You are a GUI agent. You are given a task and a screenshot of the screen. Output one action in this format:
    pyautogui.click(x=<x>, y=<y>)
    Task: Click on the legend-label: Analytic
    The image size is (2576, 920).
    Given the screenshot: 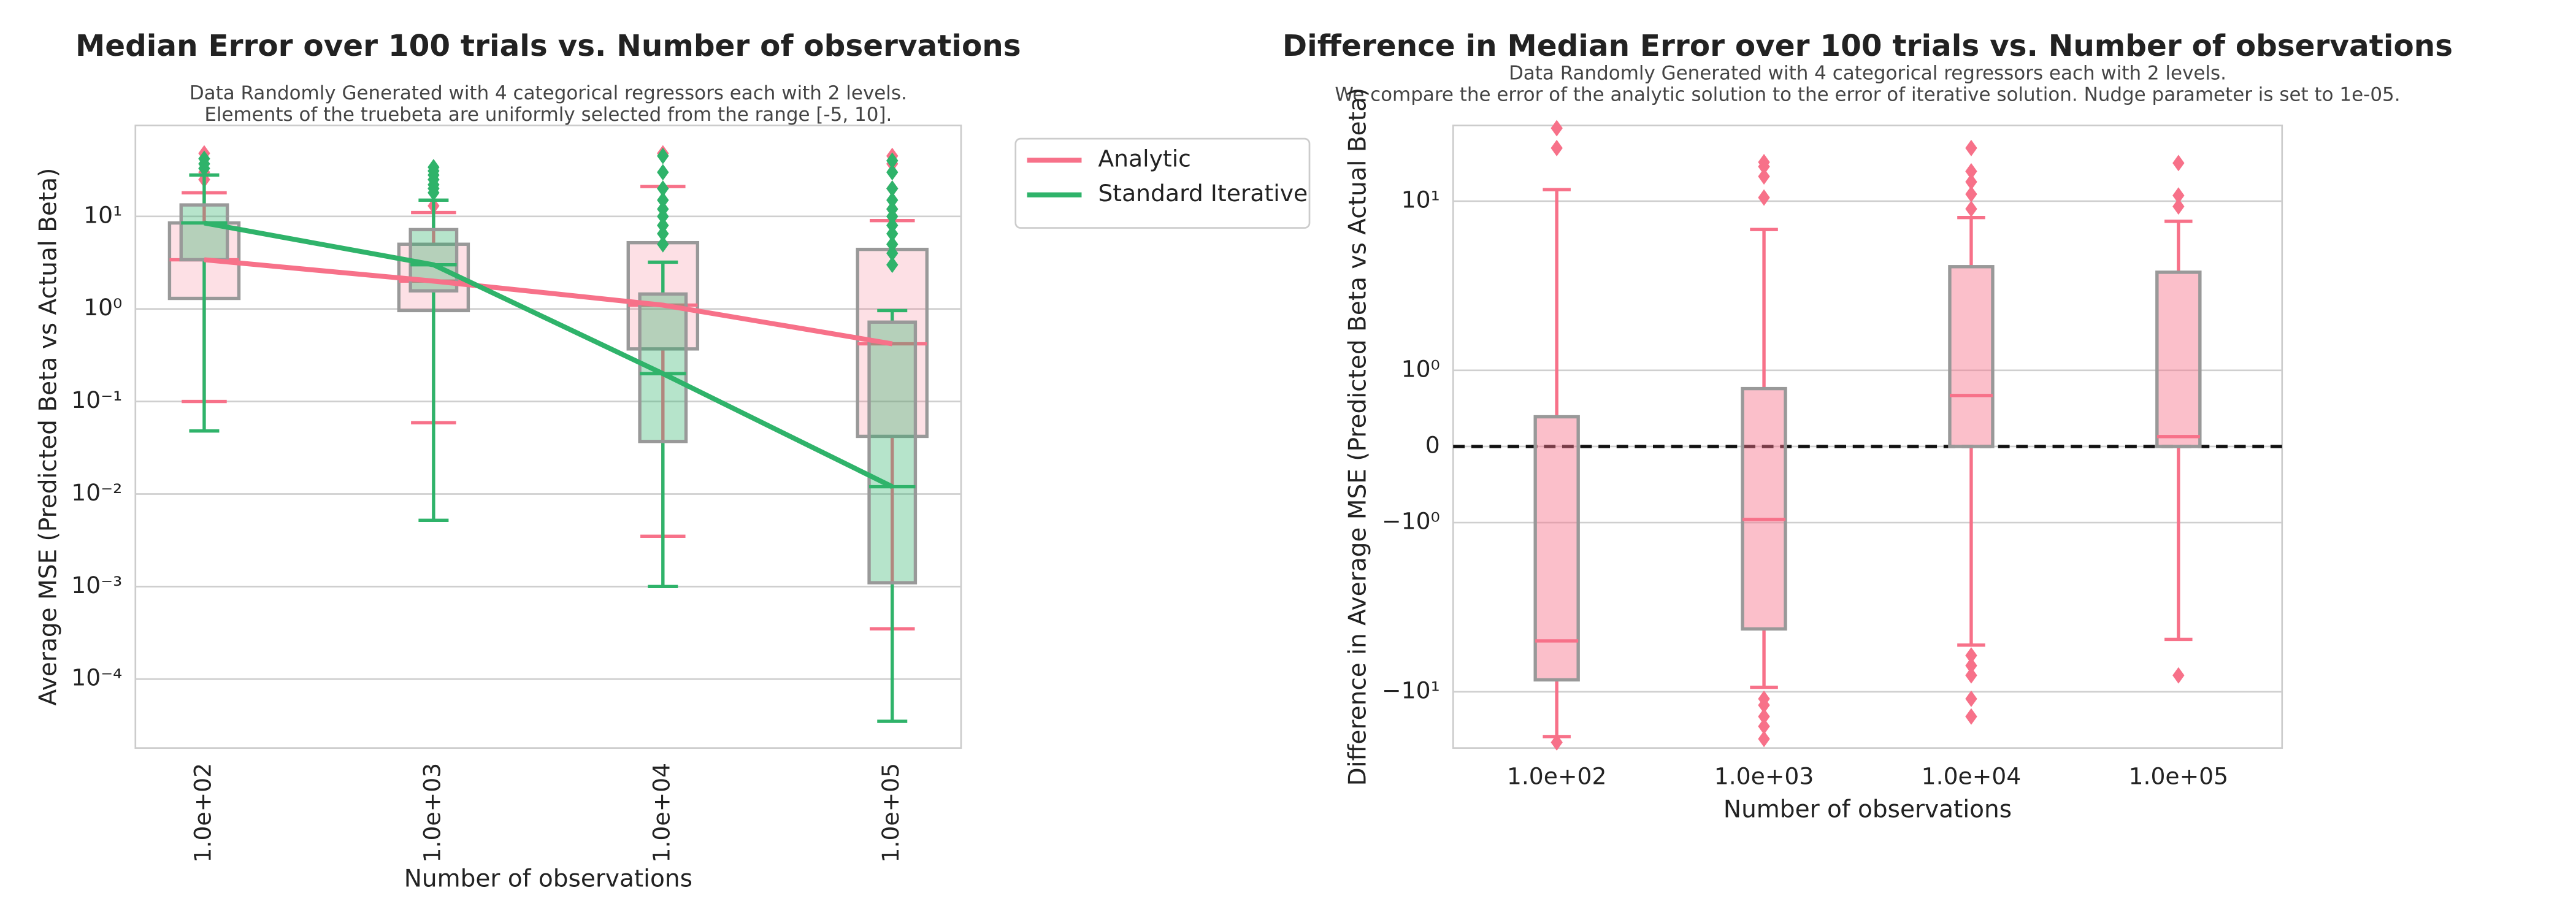 What is the action you would take?
    pyautogui.click(x=1144, y=158)
    